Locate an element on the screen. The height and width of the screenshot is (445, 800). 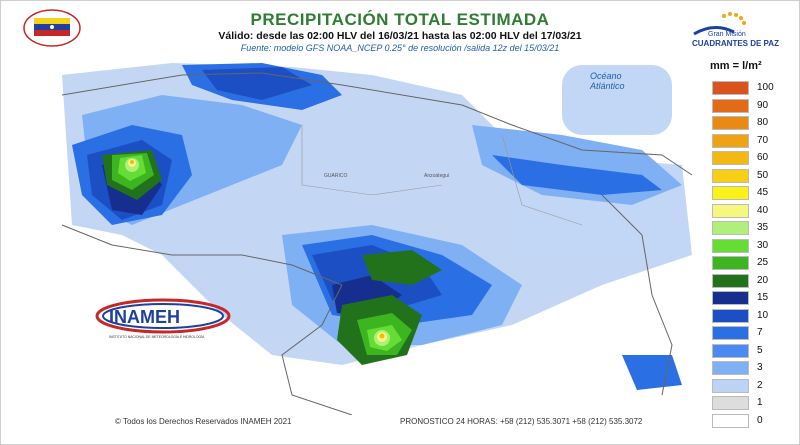
legend-label: 2 is located at coordinates (760, 385).